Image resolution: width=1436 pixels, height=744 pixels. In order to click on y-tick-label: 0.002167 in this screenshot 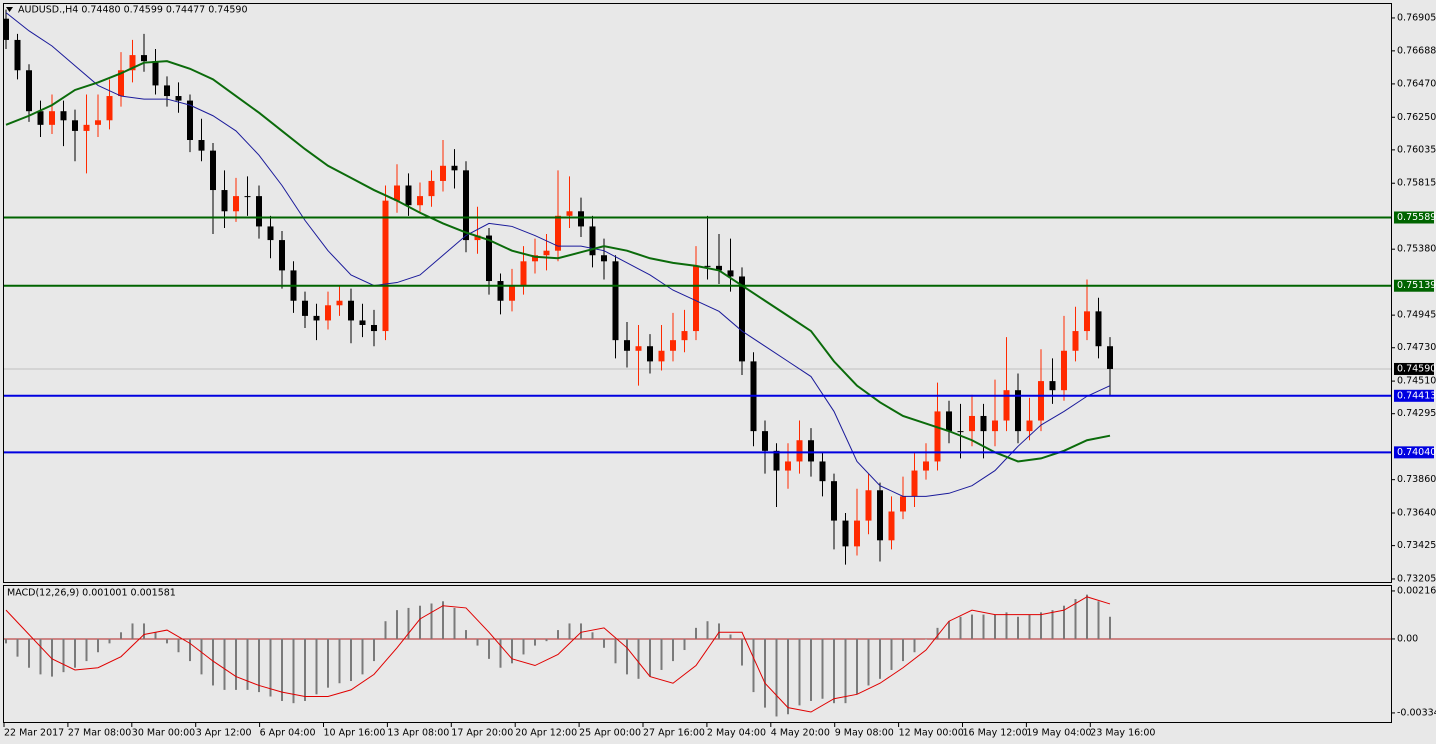, I will do `click(1416, 590)`.